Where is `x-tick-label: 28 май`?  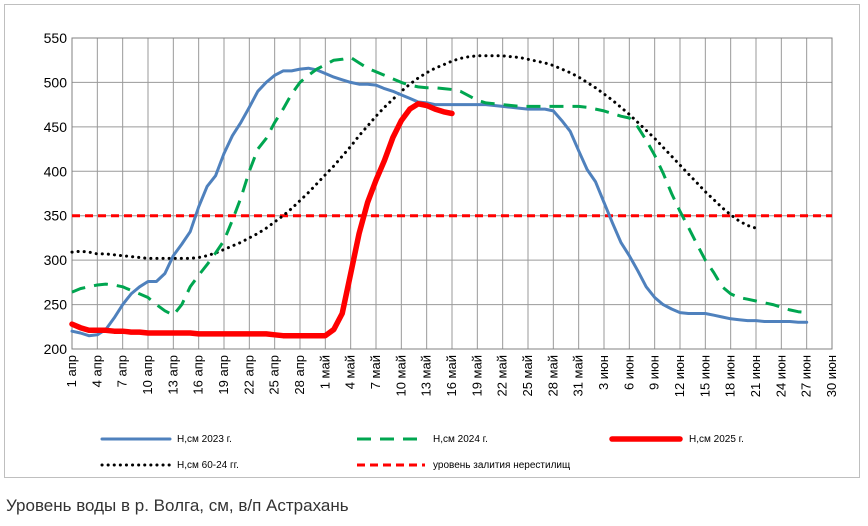 x-tick-label: 28 май is located at coordinates (552, 376).